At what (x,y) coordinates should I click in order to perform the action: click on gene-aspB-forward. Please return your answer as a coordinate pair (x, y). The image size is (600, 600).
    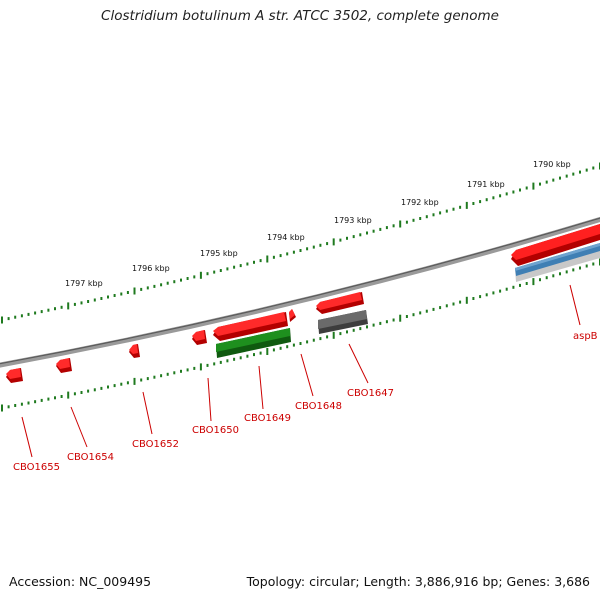
    Looking at the image, I should click on (555, 245).